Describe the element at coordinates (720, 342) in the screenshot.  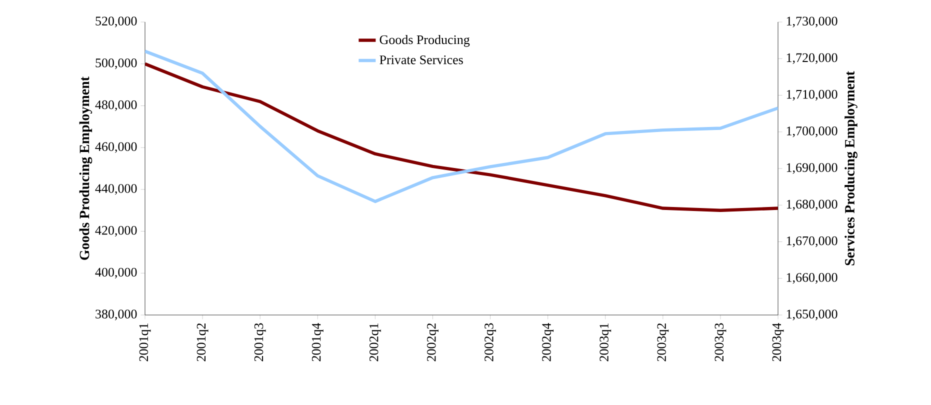
I see `x-tick-label: 2003q3` at that location.